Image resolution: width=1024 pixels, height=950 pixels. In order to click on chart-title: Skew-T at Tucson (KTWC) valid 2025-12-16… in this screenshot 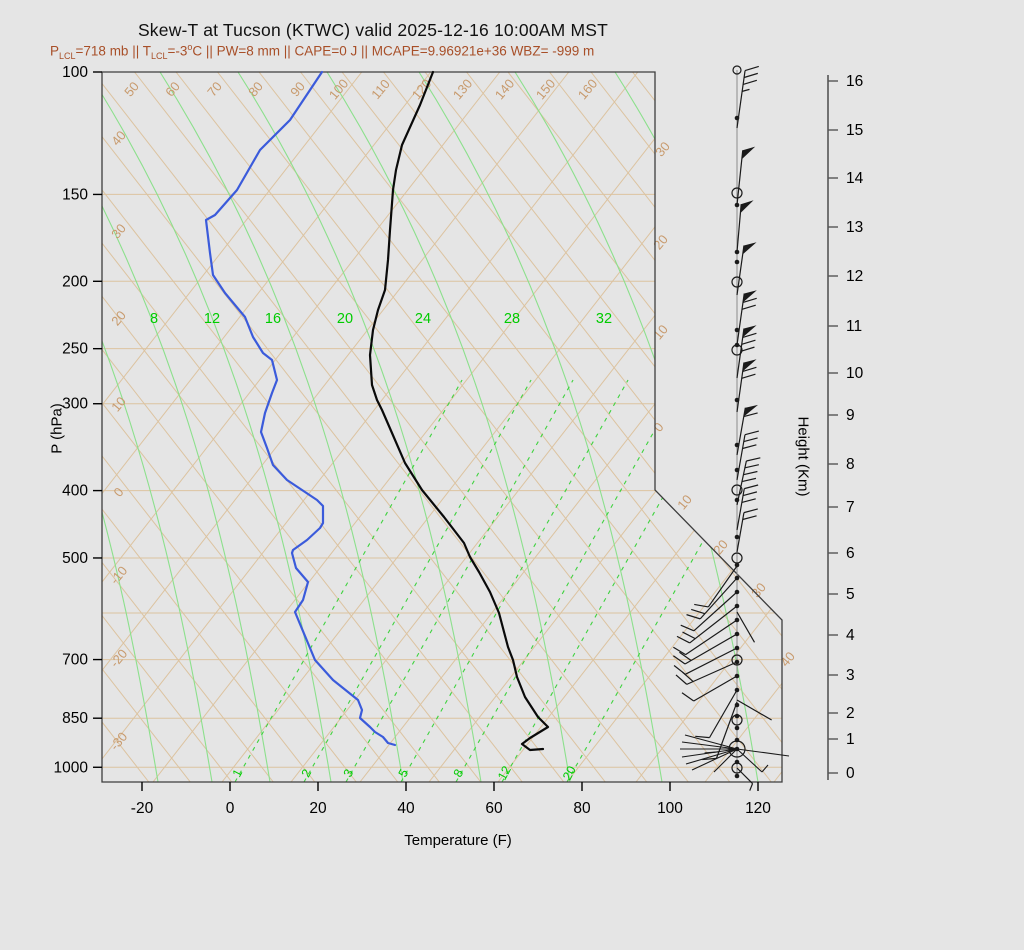, I will do `click(373, 30)`.